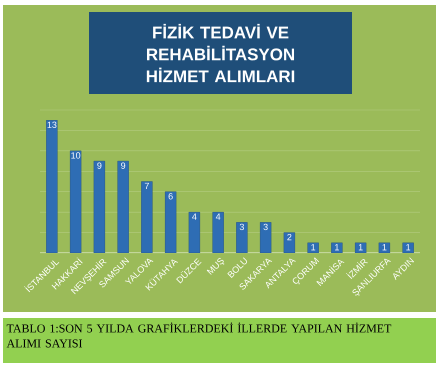 The height and width of the screenshot is (366, 440). I want to click on data-label: 13, so click(52, 125).